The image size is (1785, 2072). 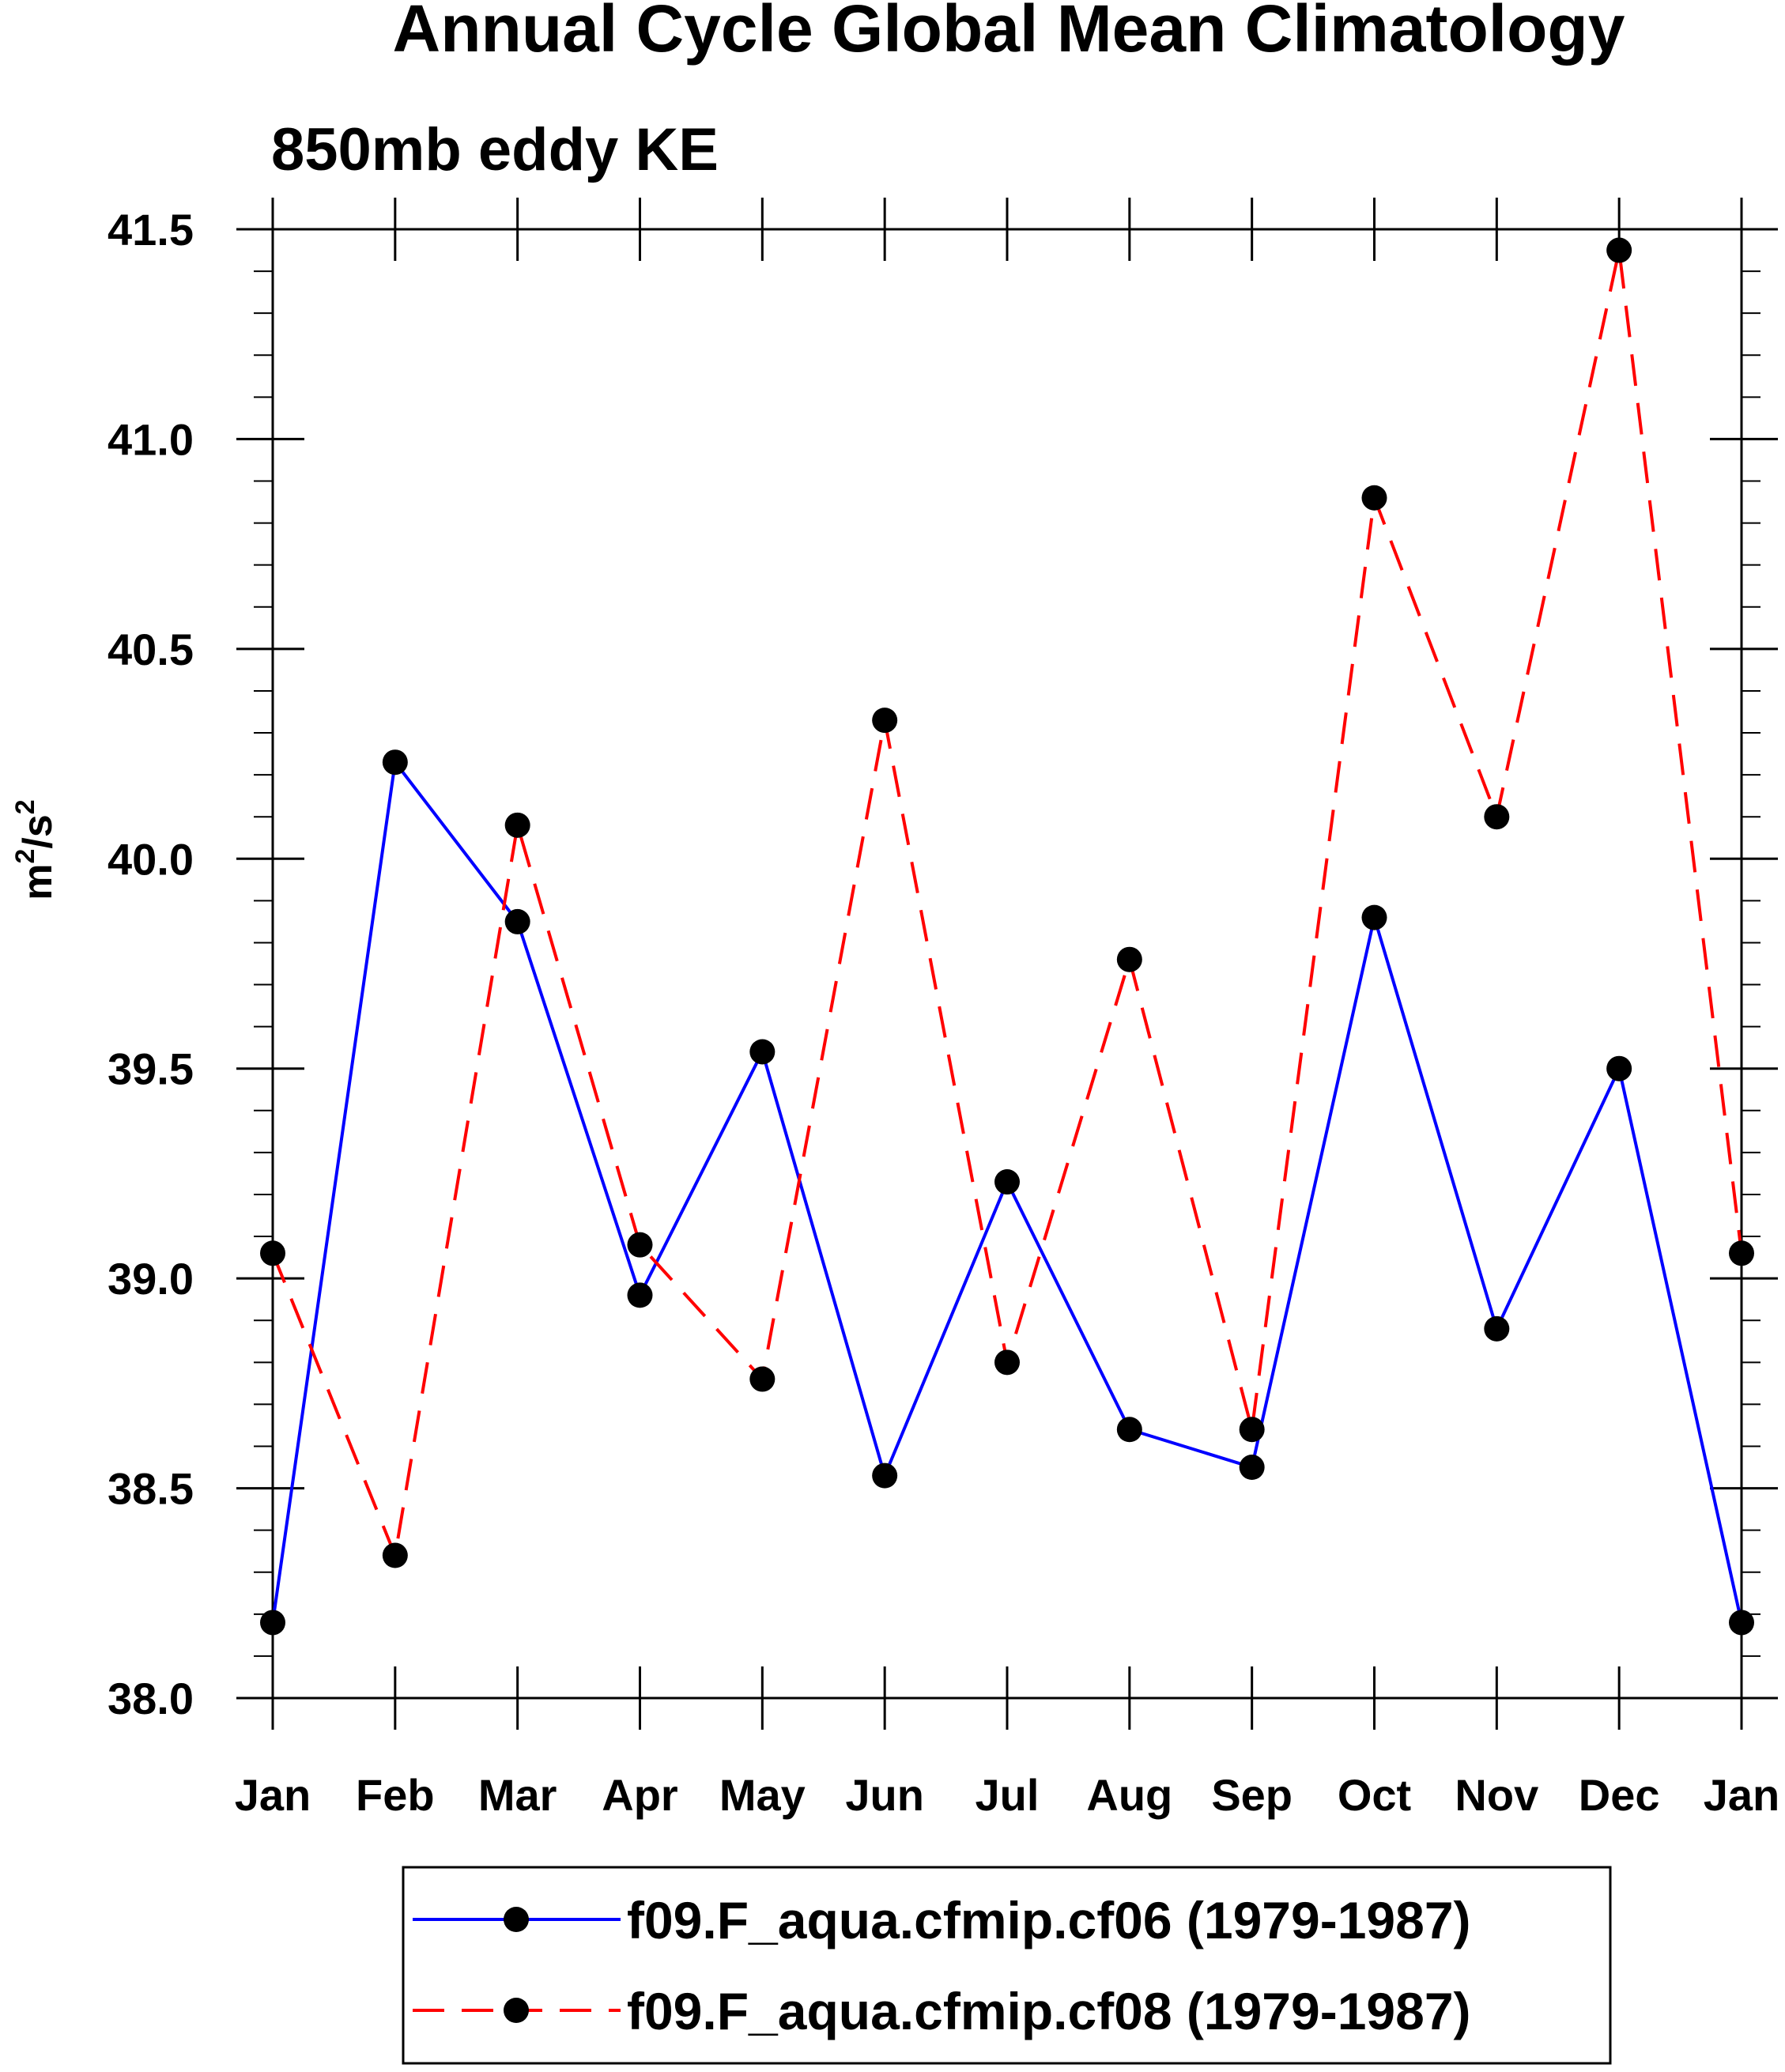 I want to click on y-tick-label: 38.0, so click(x=151, y=1699).